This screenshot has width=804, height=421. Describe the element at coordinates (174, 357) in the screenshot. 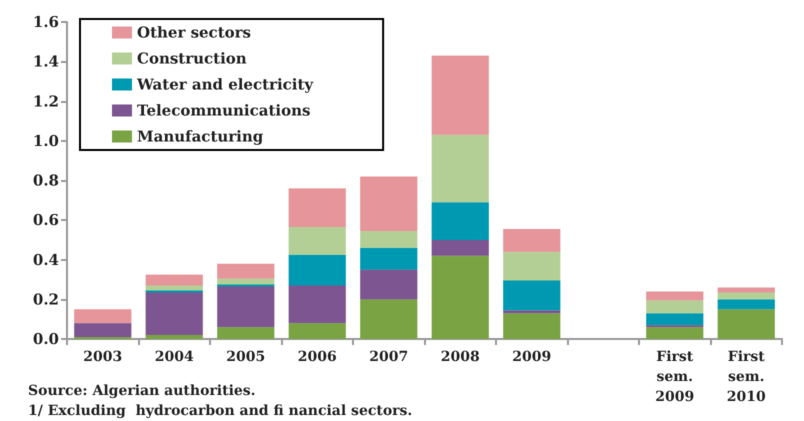

I see `x-tick-label: 2004` at that location.